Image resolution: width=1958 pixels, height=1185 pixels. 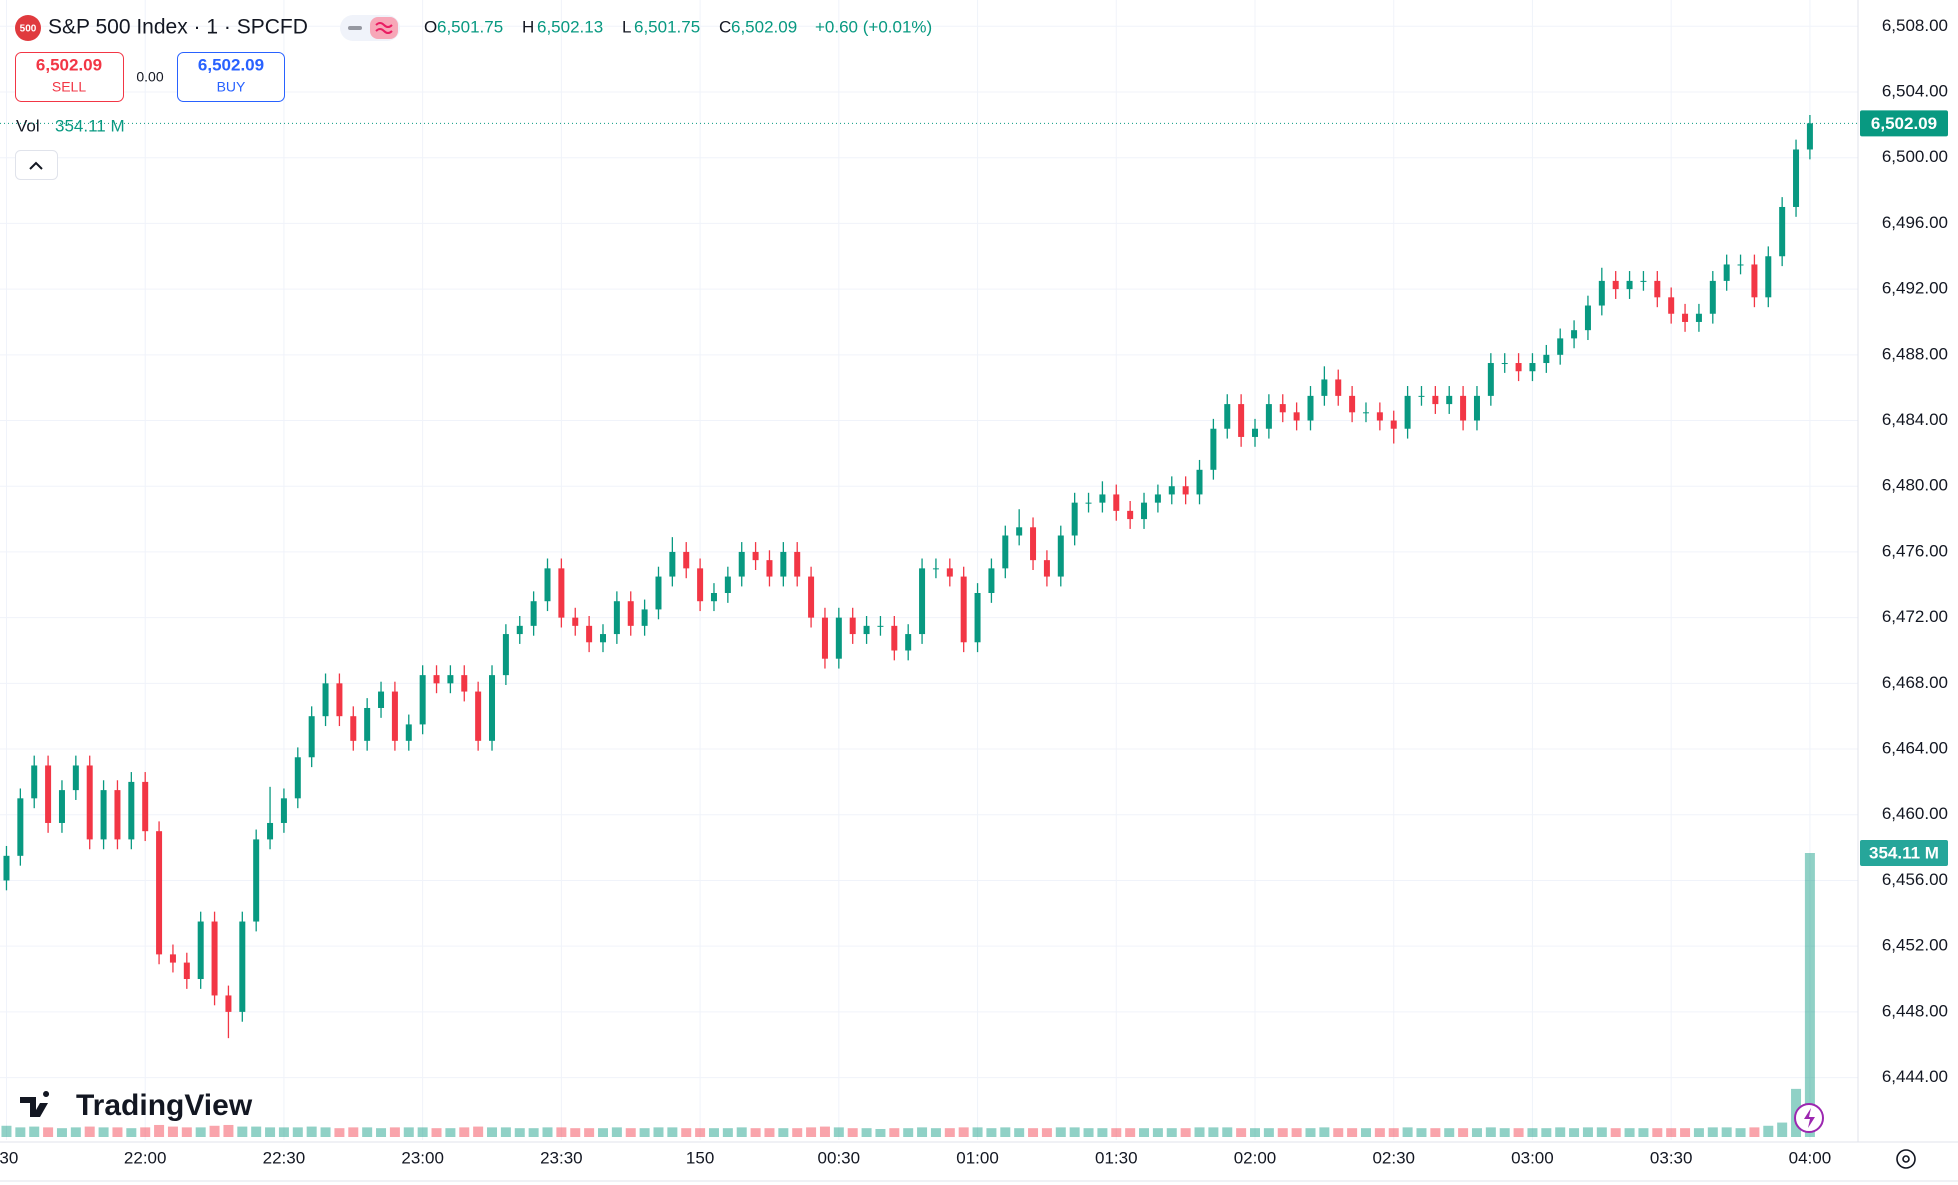 I want to click on spread: 0.00, so click(x=149, y=77).